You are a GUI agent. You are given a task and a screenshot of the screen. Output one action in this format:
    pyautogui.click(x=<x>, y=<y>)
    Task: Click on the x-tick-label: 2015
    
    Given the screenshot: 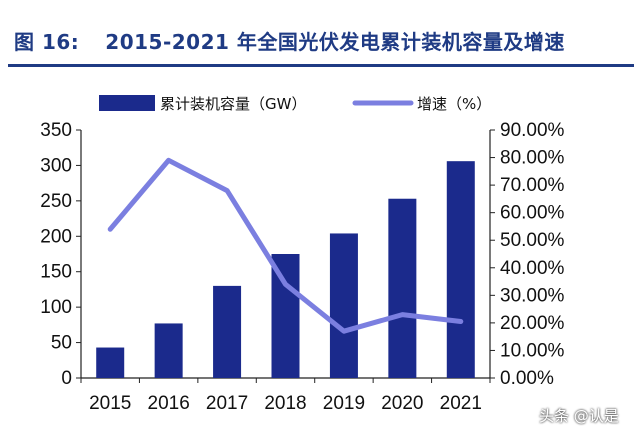 What is the action you would take?
    pyautogui.click(x=110, y=403)
    